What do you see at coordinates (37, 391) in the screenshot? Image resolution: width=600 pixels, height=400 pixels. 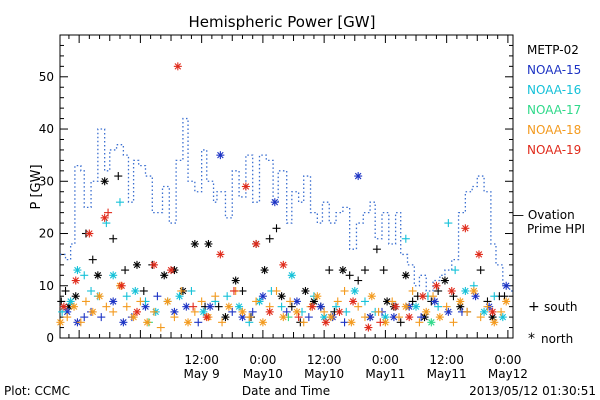 I see `plot-source: Plot: CCMC` at bounding box center [37, 391].